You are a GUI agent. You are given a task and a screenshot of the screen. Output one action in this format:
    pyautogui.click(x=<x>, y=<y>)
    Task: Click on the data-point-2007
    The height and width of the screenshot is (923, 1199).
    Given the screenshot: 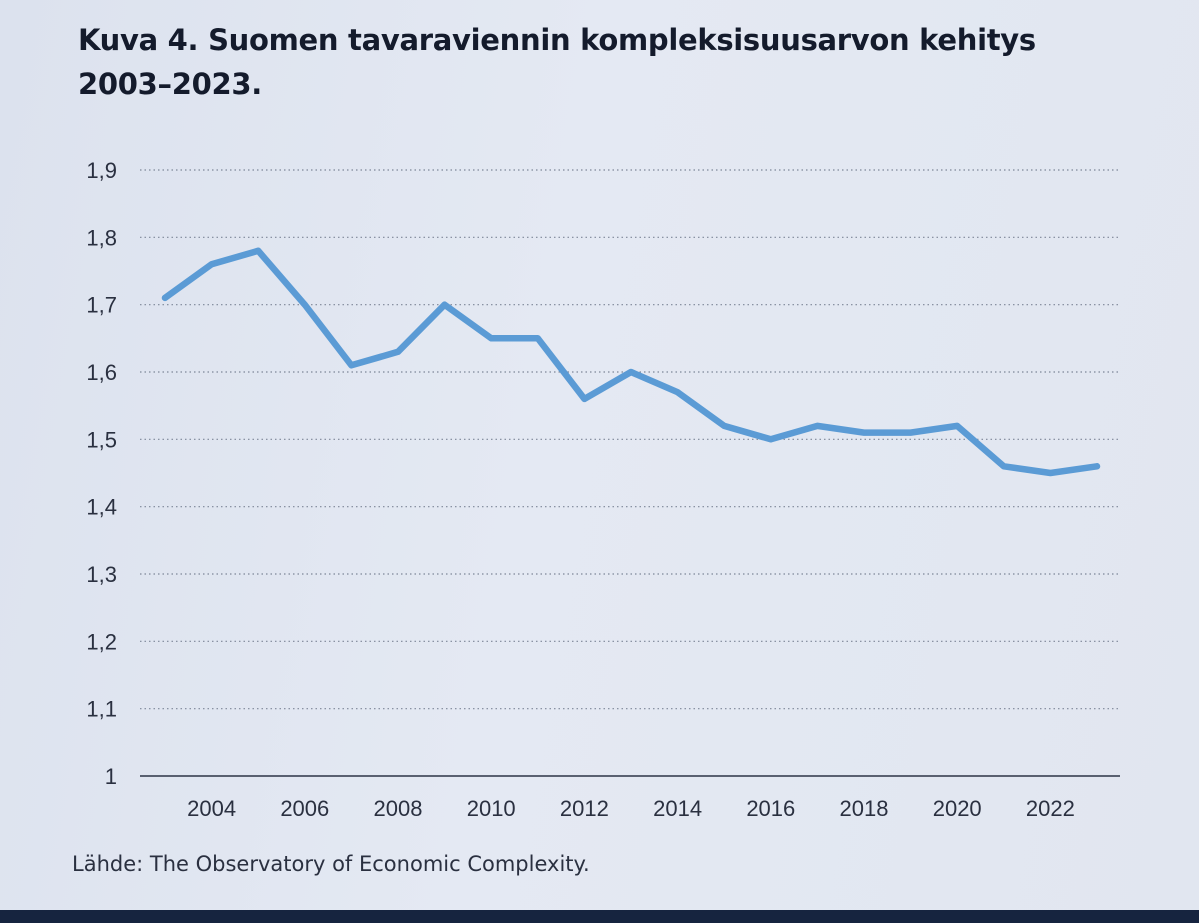 What is the action you would take?
    pyautogui.click(x=351, y=365)
    